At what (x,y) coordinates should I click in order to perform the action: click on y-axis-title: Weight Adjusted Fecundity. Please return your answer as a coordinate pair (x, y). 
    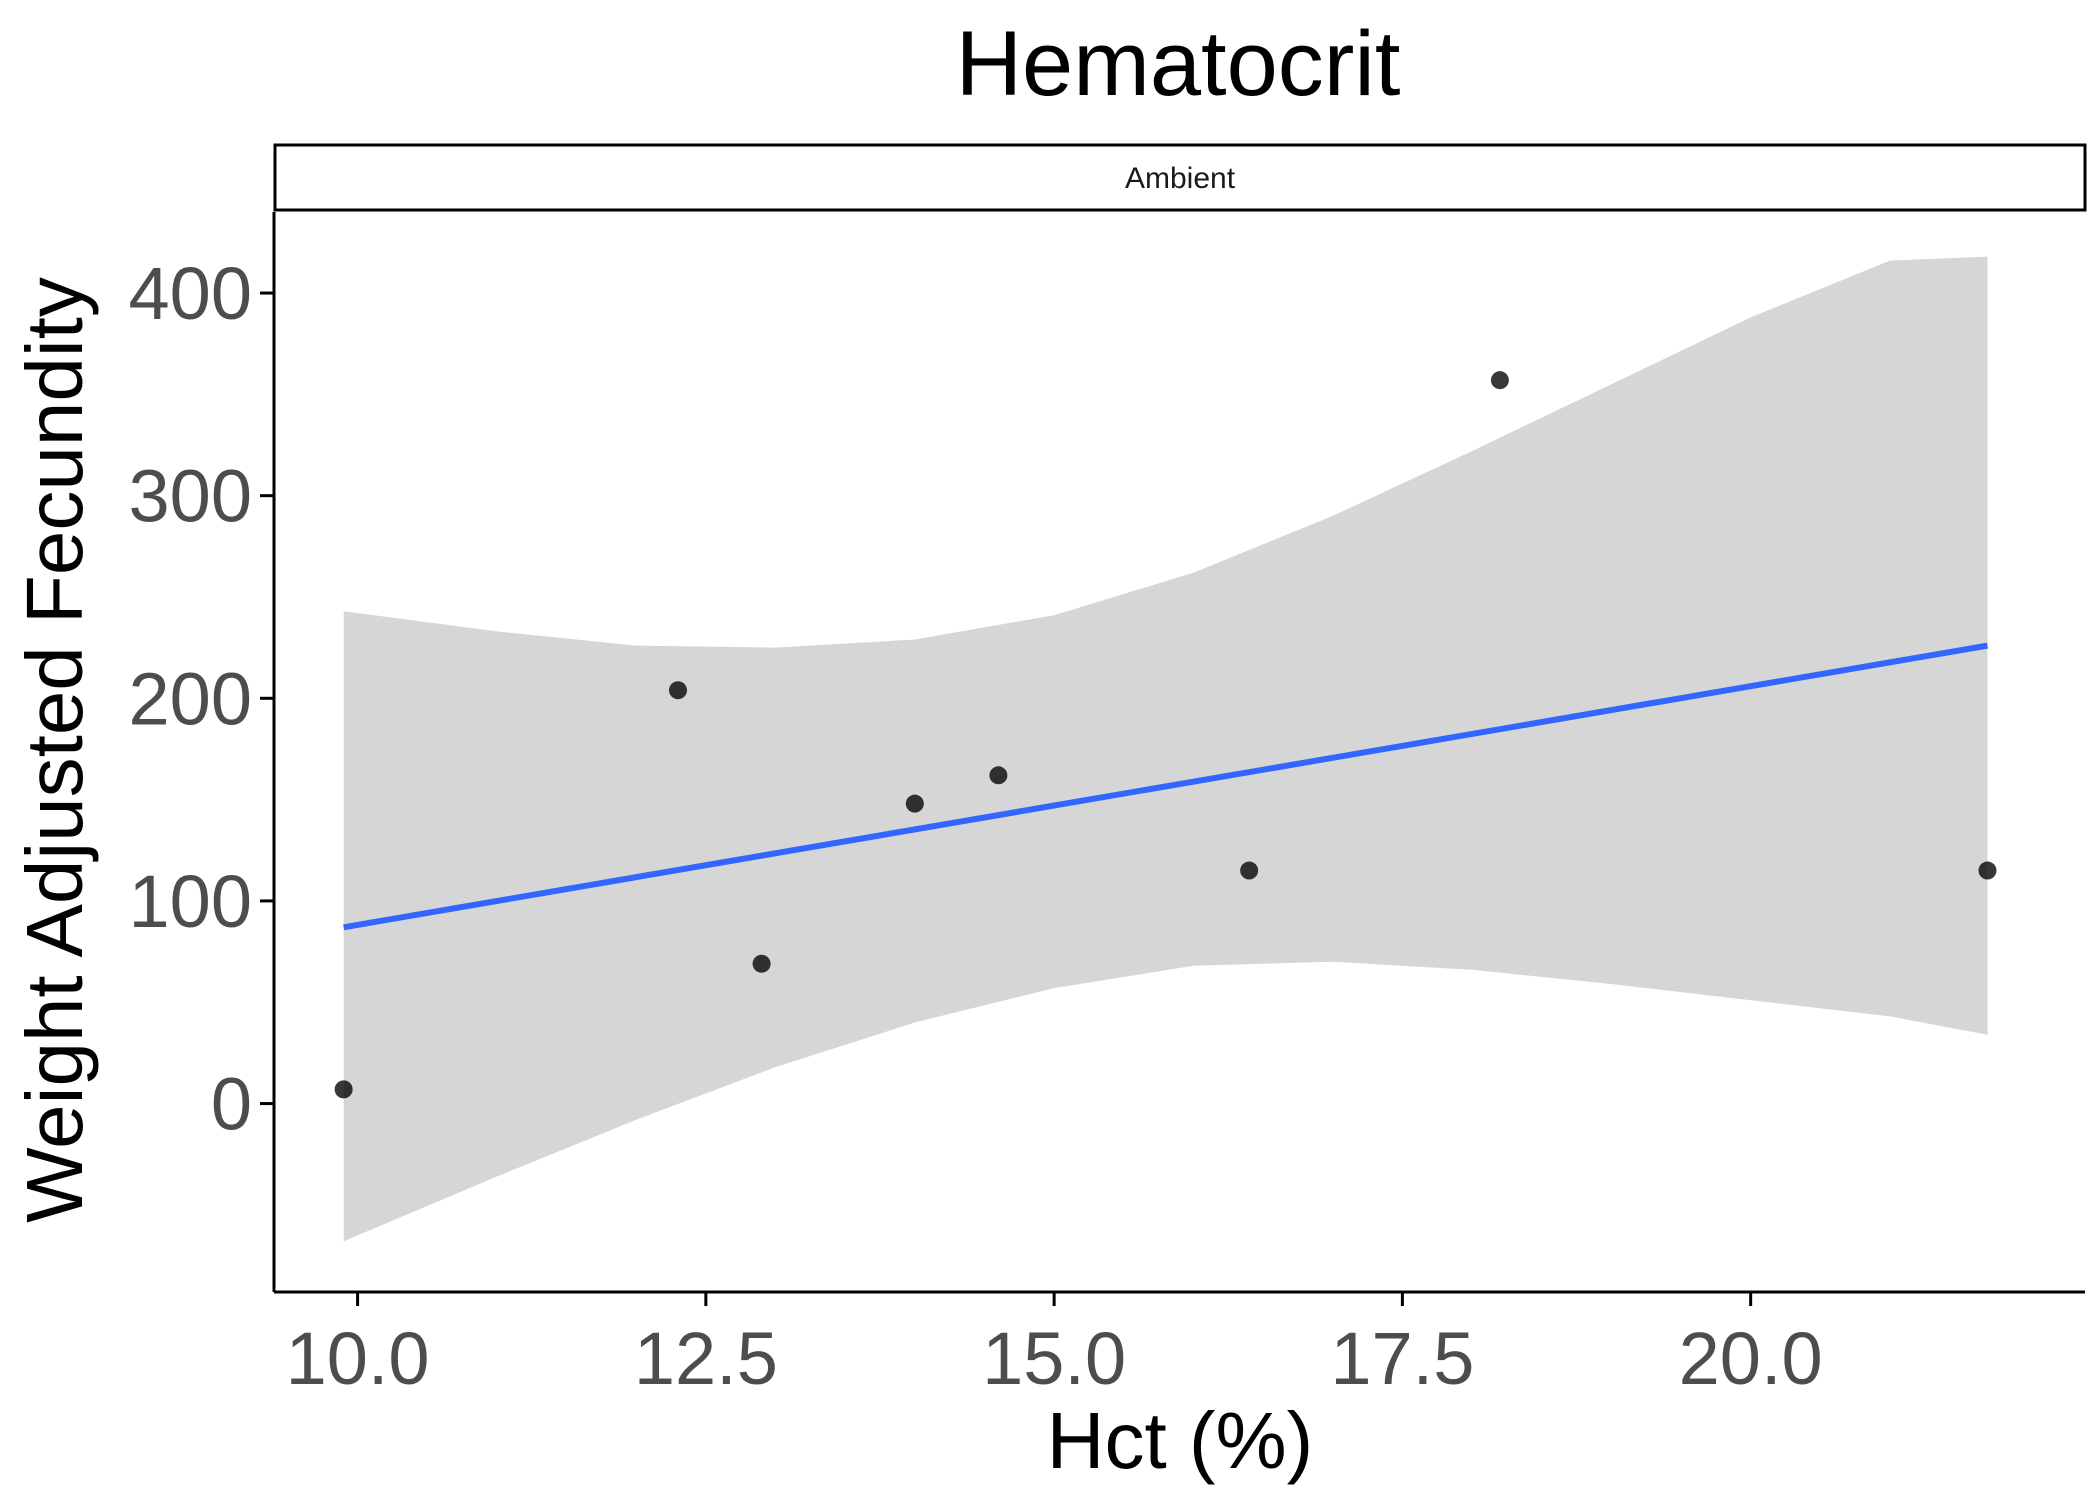
    Looking at the image, I should click on (54, 750).